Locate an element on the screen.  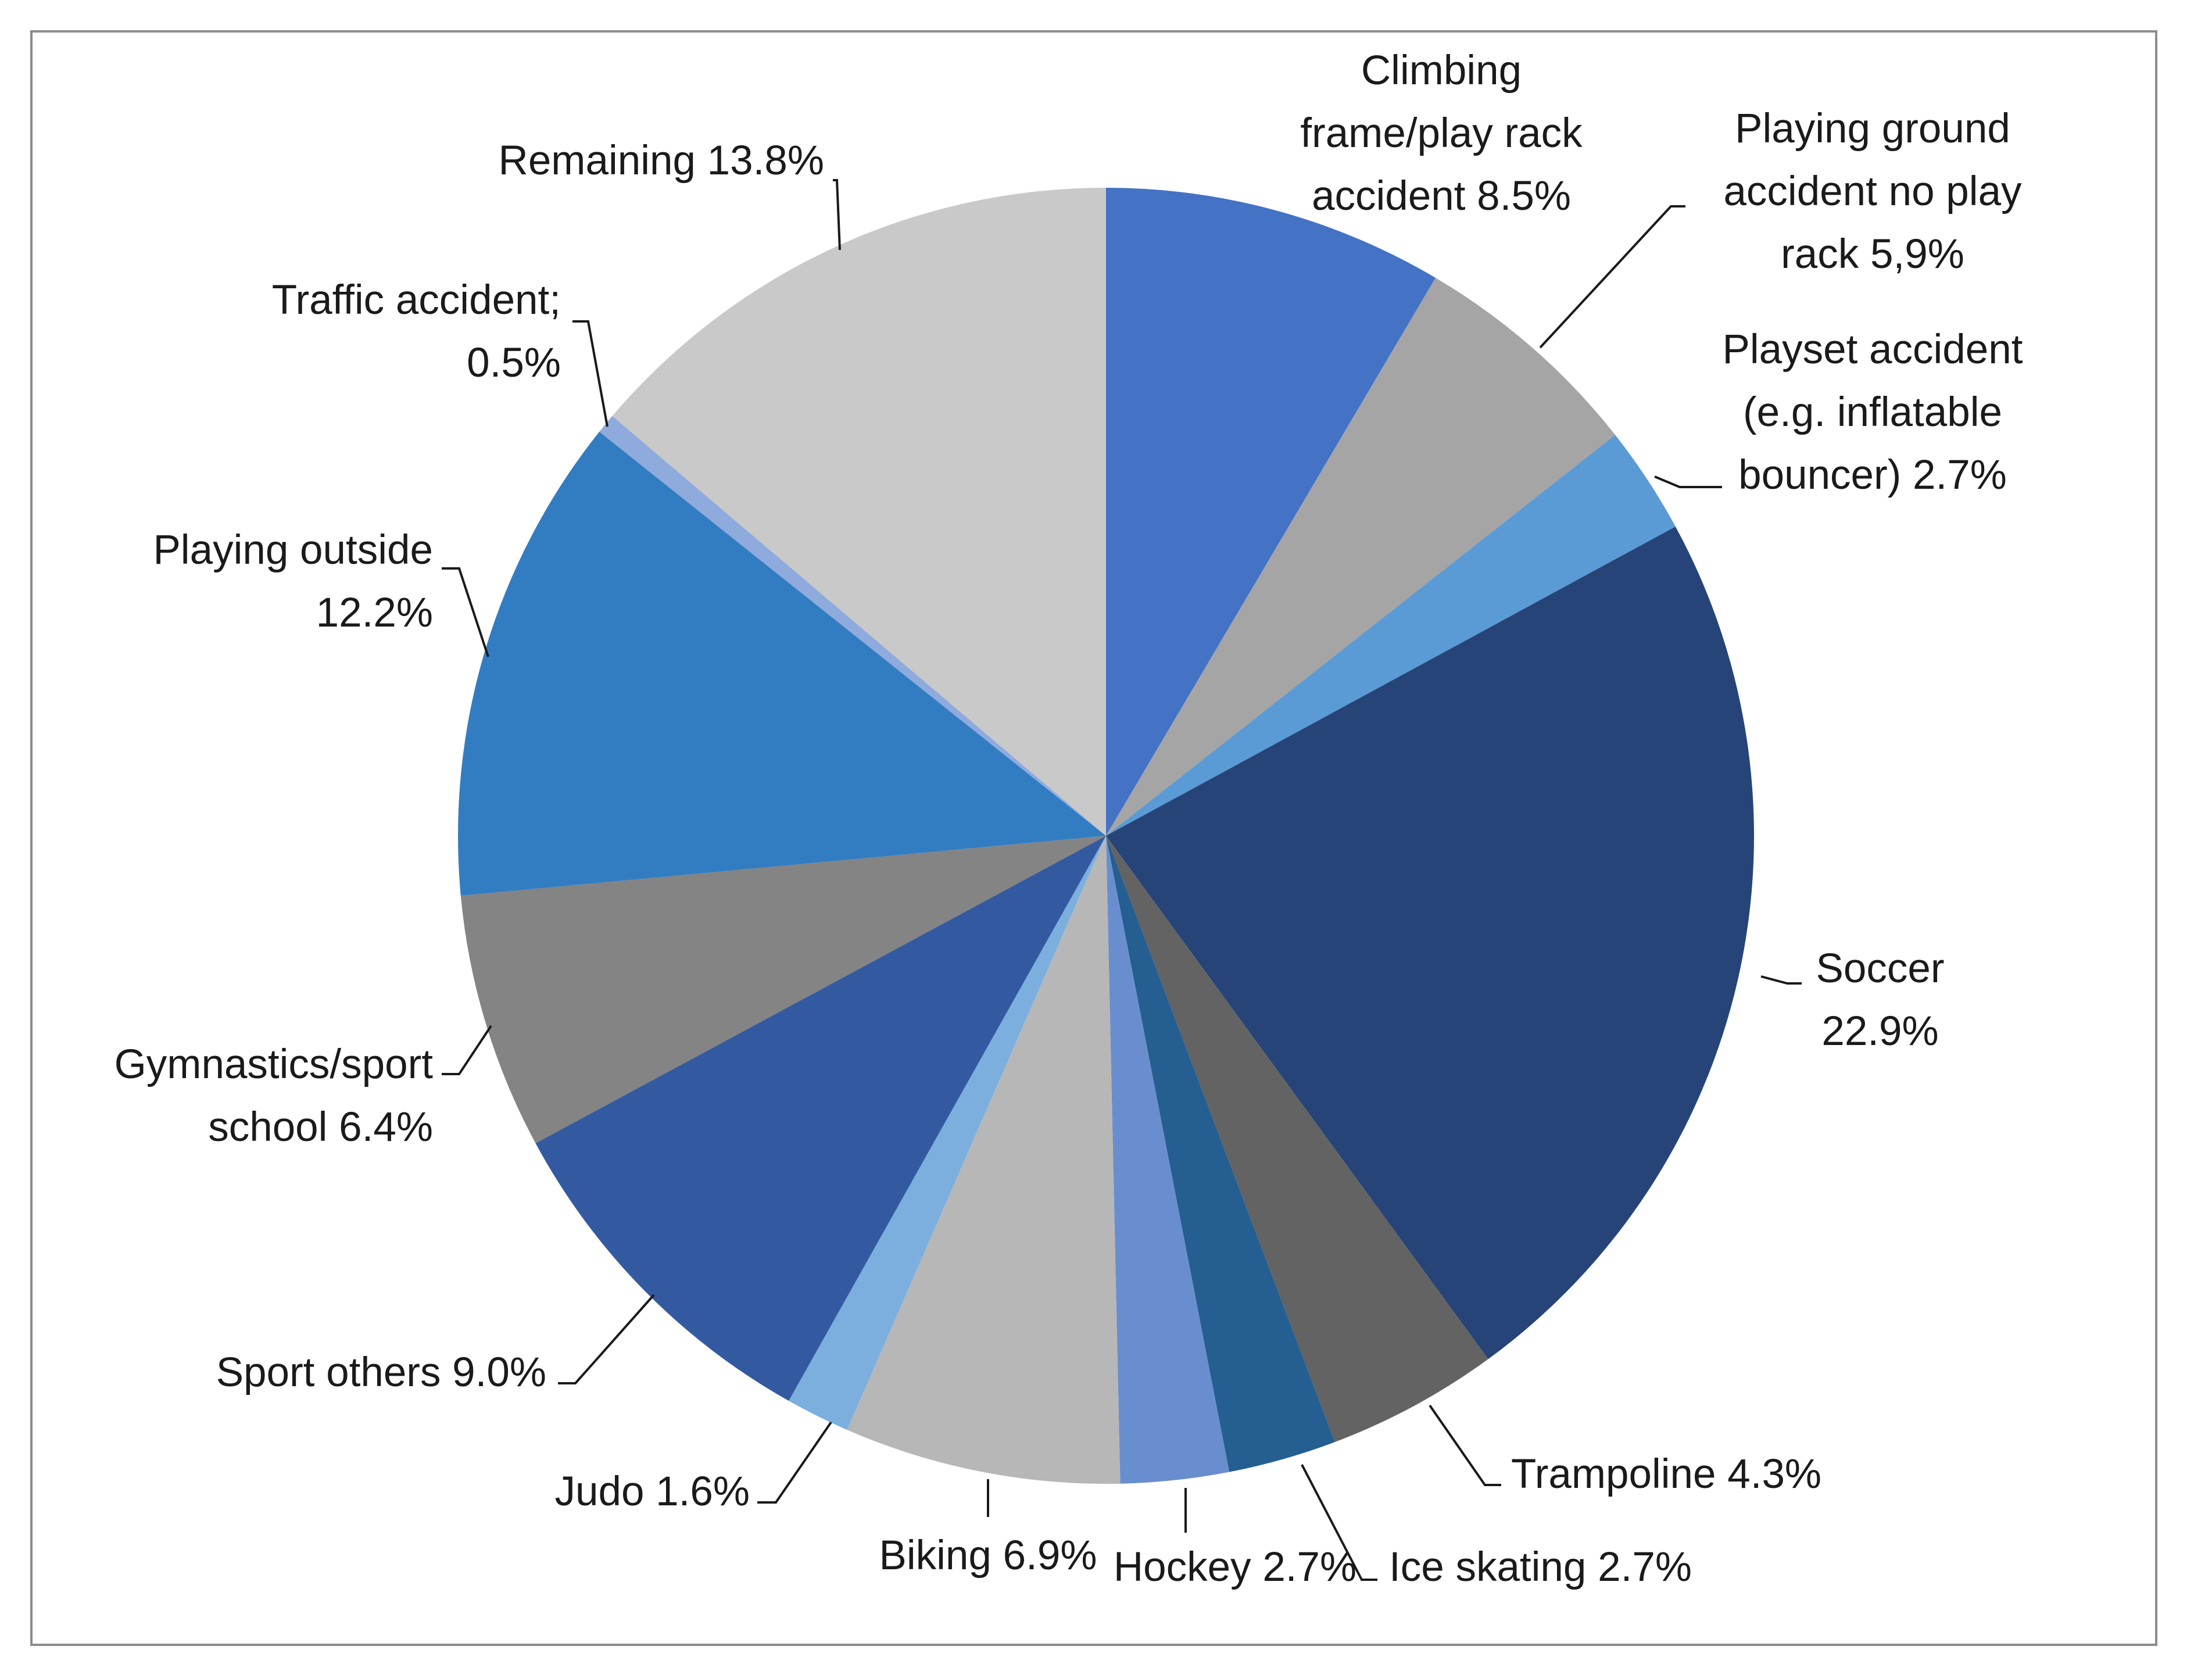
slice-label-line: Biking 6.9% is located at coordinates (988, 1556).